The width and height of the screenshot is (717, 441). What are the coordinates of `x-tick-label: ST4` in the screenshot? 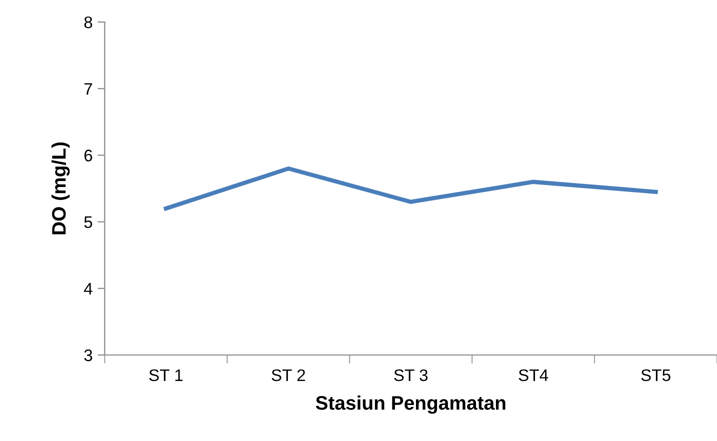 It's located at (533, 375).